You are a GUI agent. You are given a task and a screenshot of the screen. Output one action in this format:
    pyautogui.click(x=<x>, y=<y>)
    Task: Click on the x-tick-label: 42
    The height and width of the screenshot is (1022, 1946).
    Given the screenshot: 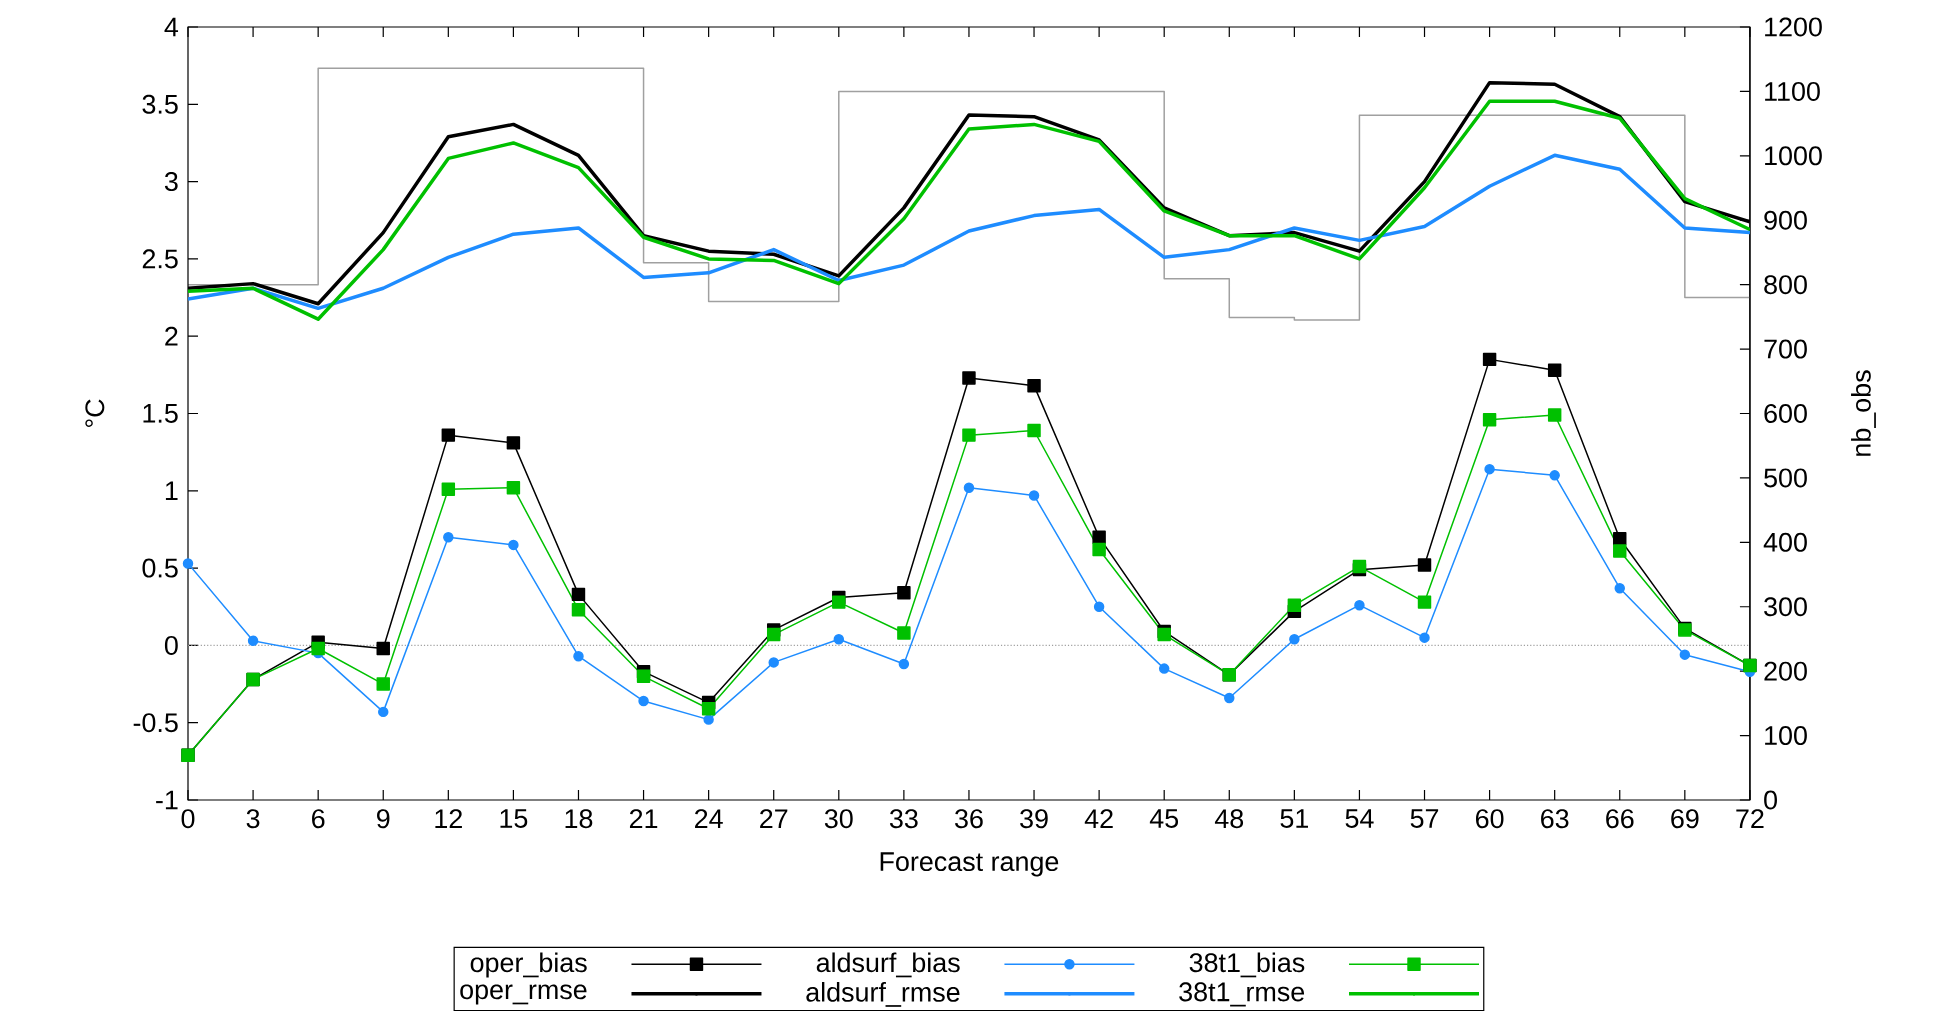 What is the action you would take?
    pyautogui.click(x=1098, y=818)
    